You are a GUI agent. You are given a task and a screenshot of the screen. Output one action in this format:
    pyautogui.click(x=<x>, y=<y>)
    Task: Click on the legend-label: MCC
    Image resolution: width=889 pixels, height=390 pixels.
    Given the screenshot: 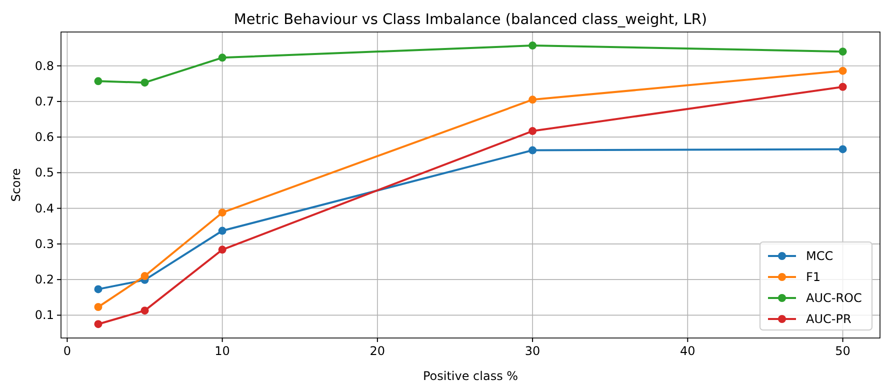 What is the action you would take?
    pyautogui.click(x=820, y=256)
    